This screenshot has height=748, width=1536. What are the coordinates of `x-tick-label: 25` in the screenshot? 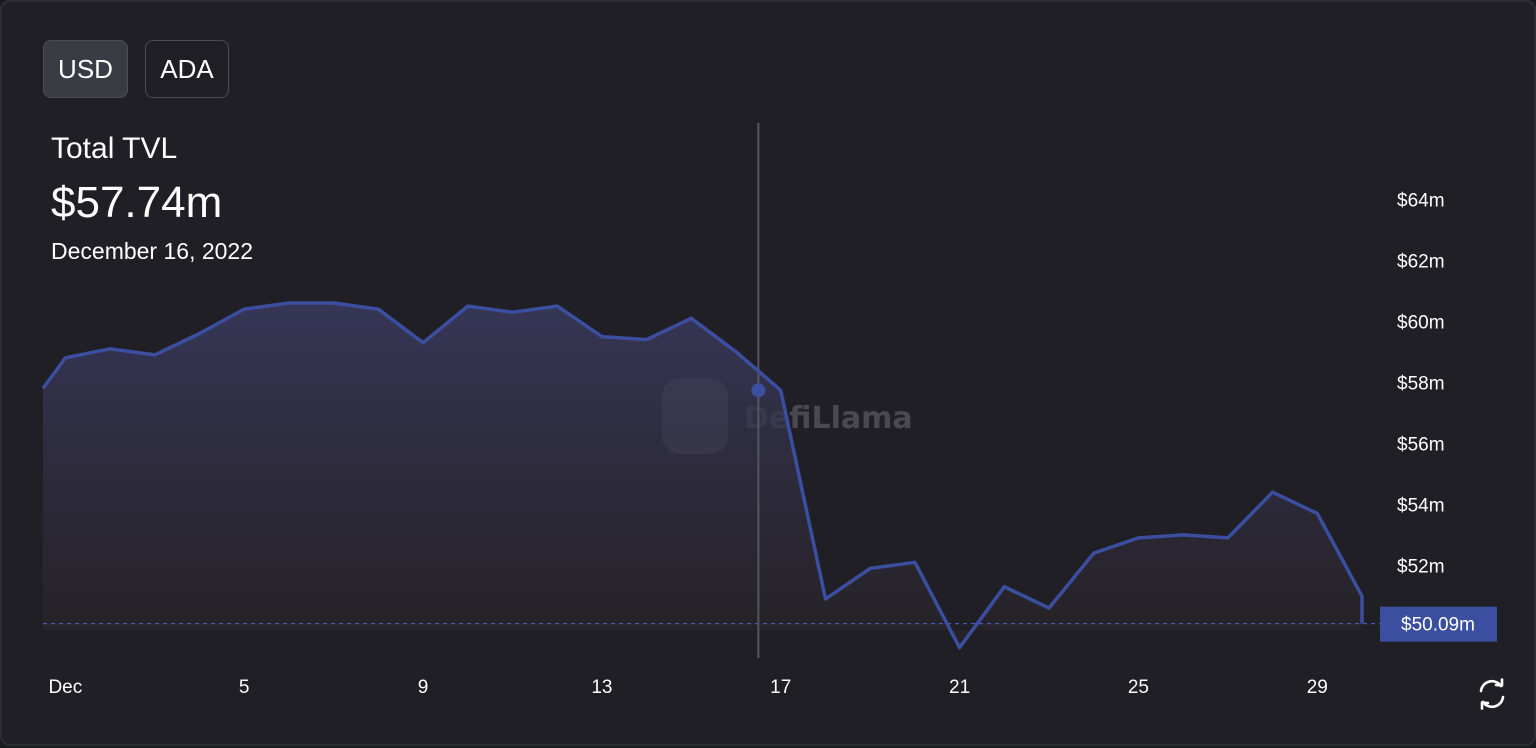 It's located at (1138, 687).